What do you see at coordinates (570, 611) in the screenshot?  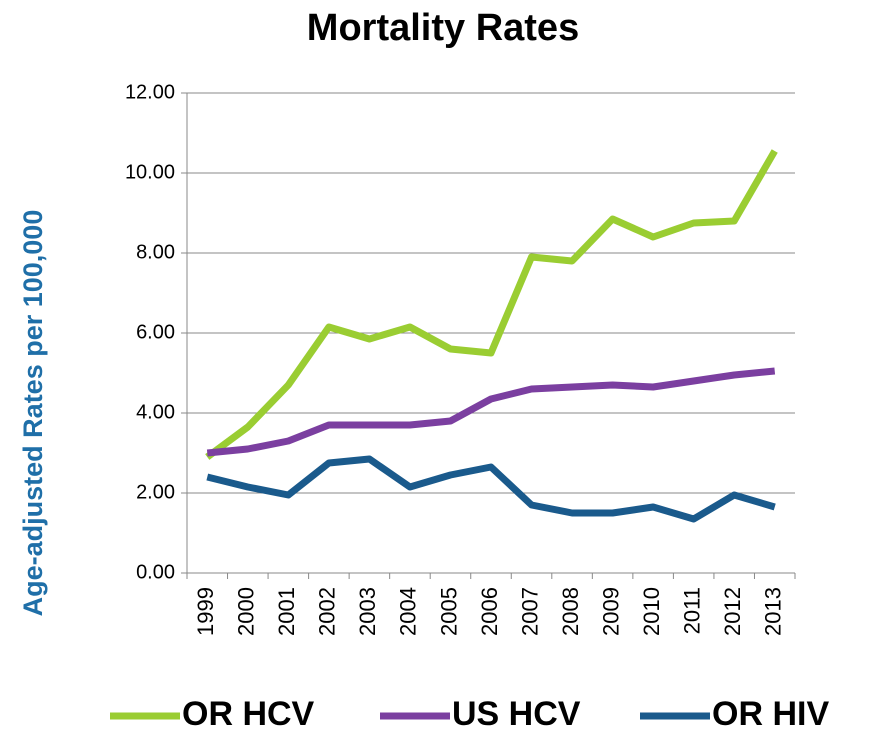 I see `x-tick-label: 2008` at bounding box center [570, 611].